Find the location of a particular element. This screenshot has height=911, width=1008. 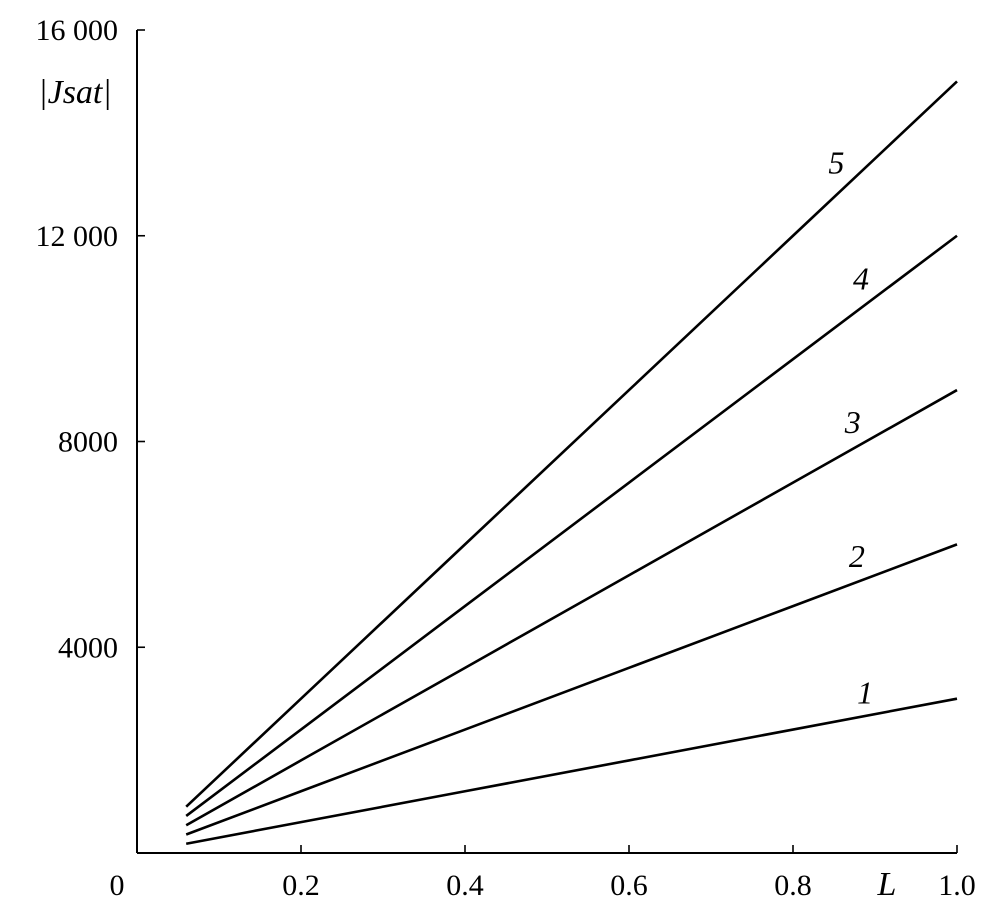

series-label-4: 4 is located at coordinates (861, 278).